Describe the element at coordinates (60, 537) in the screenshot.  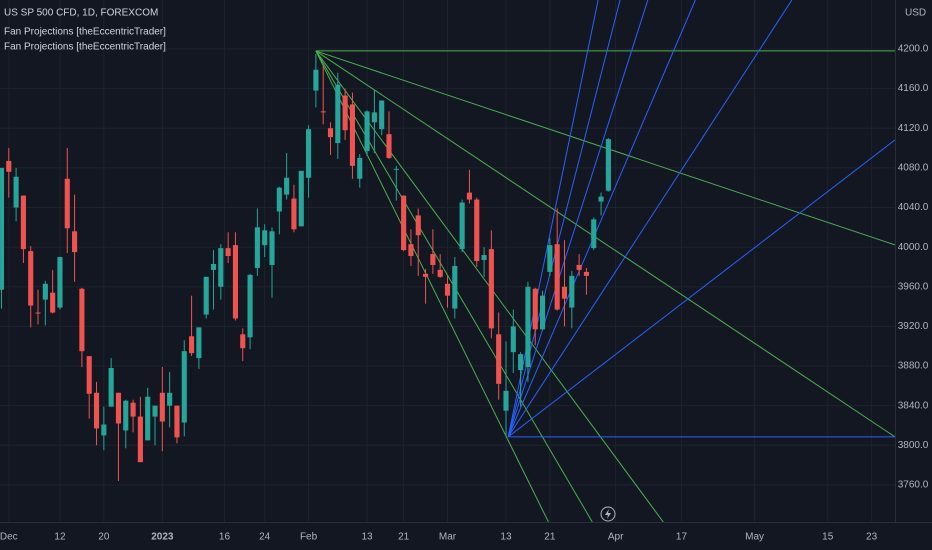
I see `x-tick-label: 12` at that location.